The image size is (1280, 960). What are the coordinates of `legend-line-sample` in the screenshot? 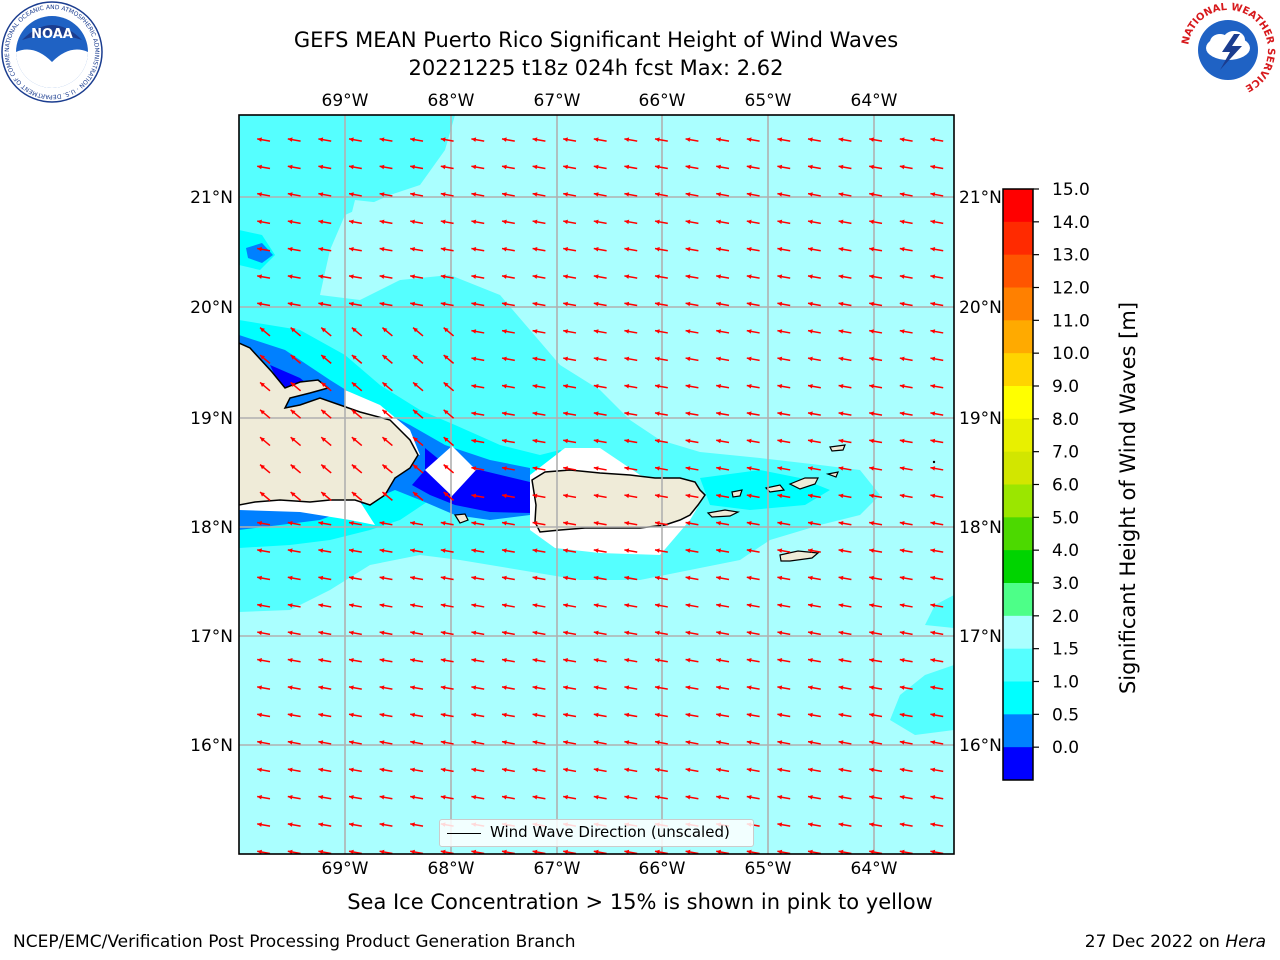 It's located at (464, 833).